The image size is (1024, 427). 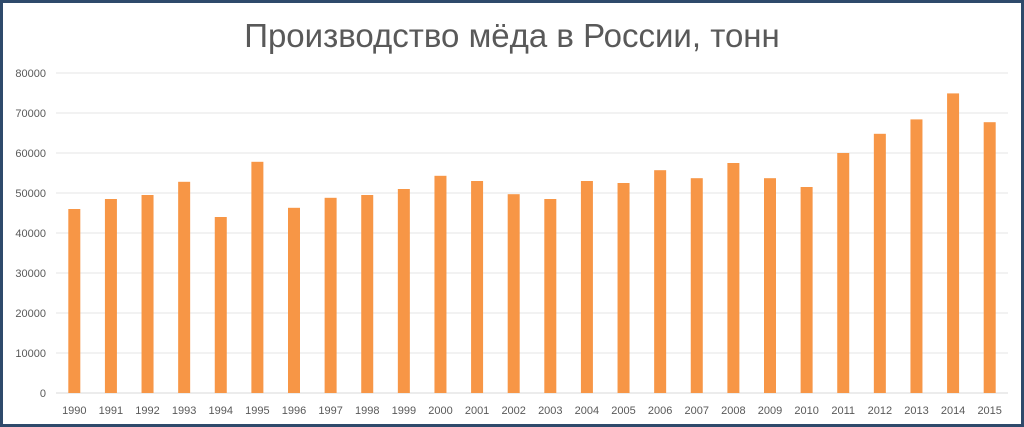 What do you see at coordinates (953, 411) in the screenshot?
I see `x-tick-label: 2014` at bounding box center [953, 411].